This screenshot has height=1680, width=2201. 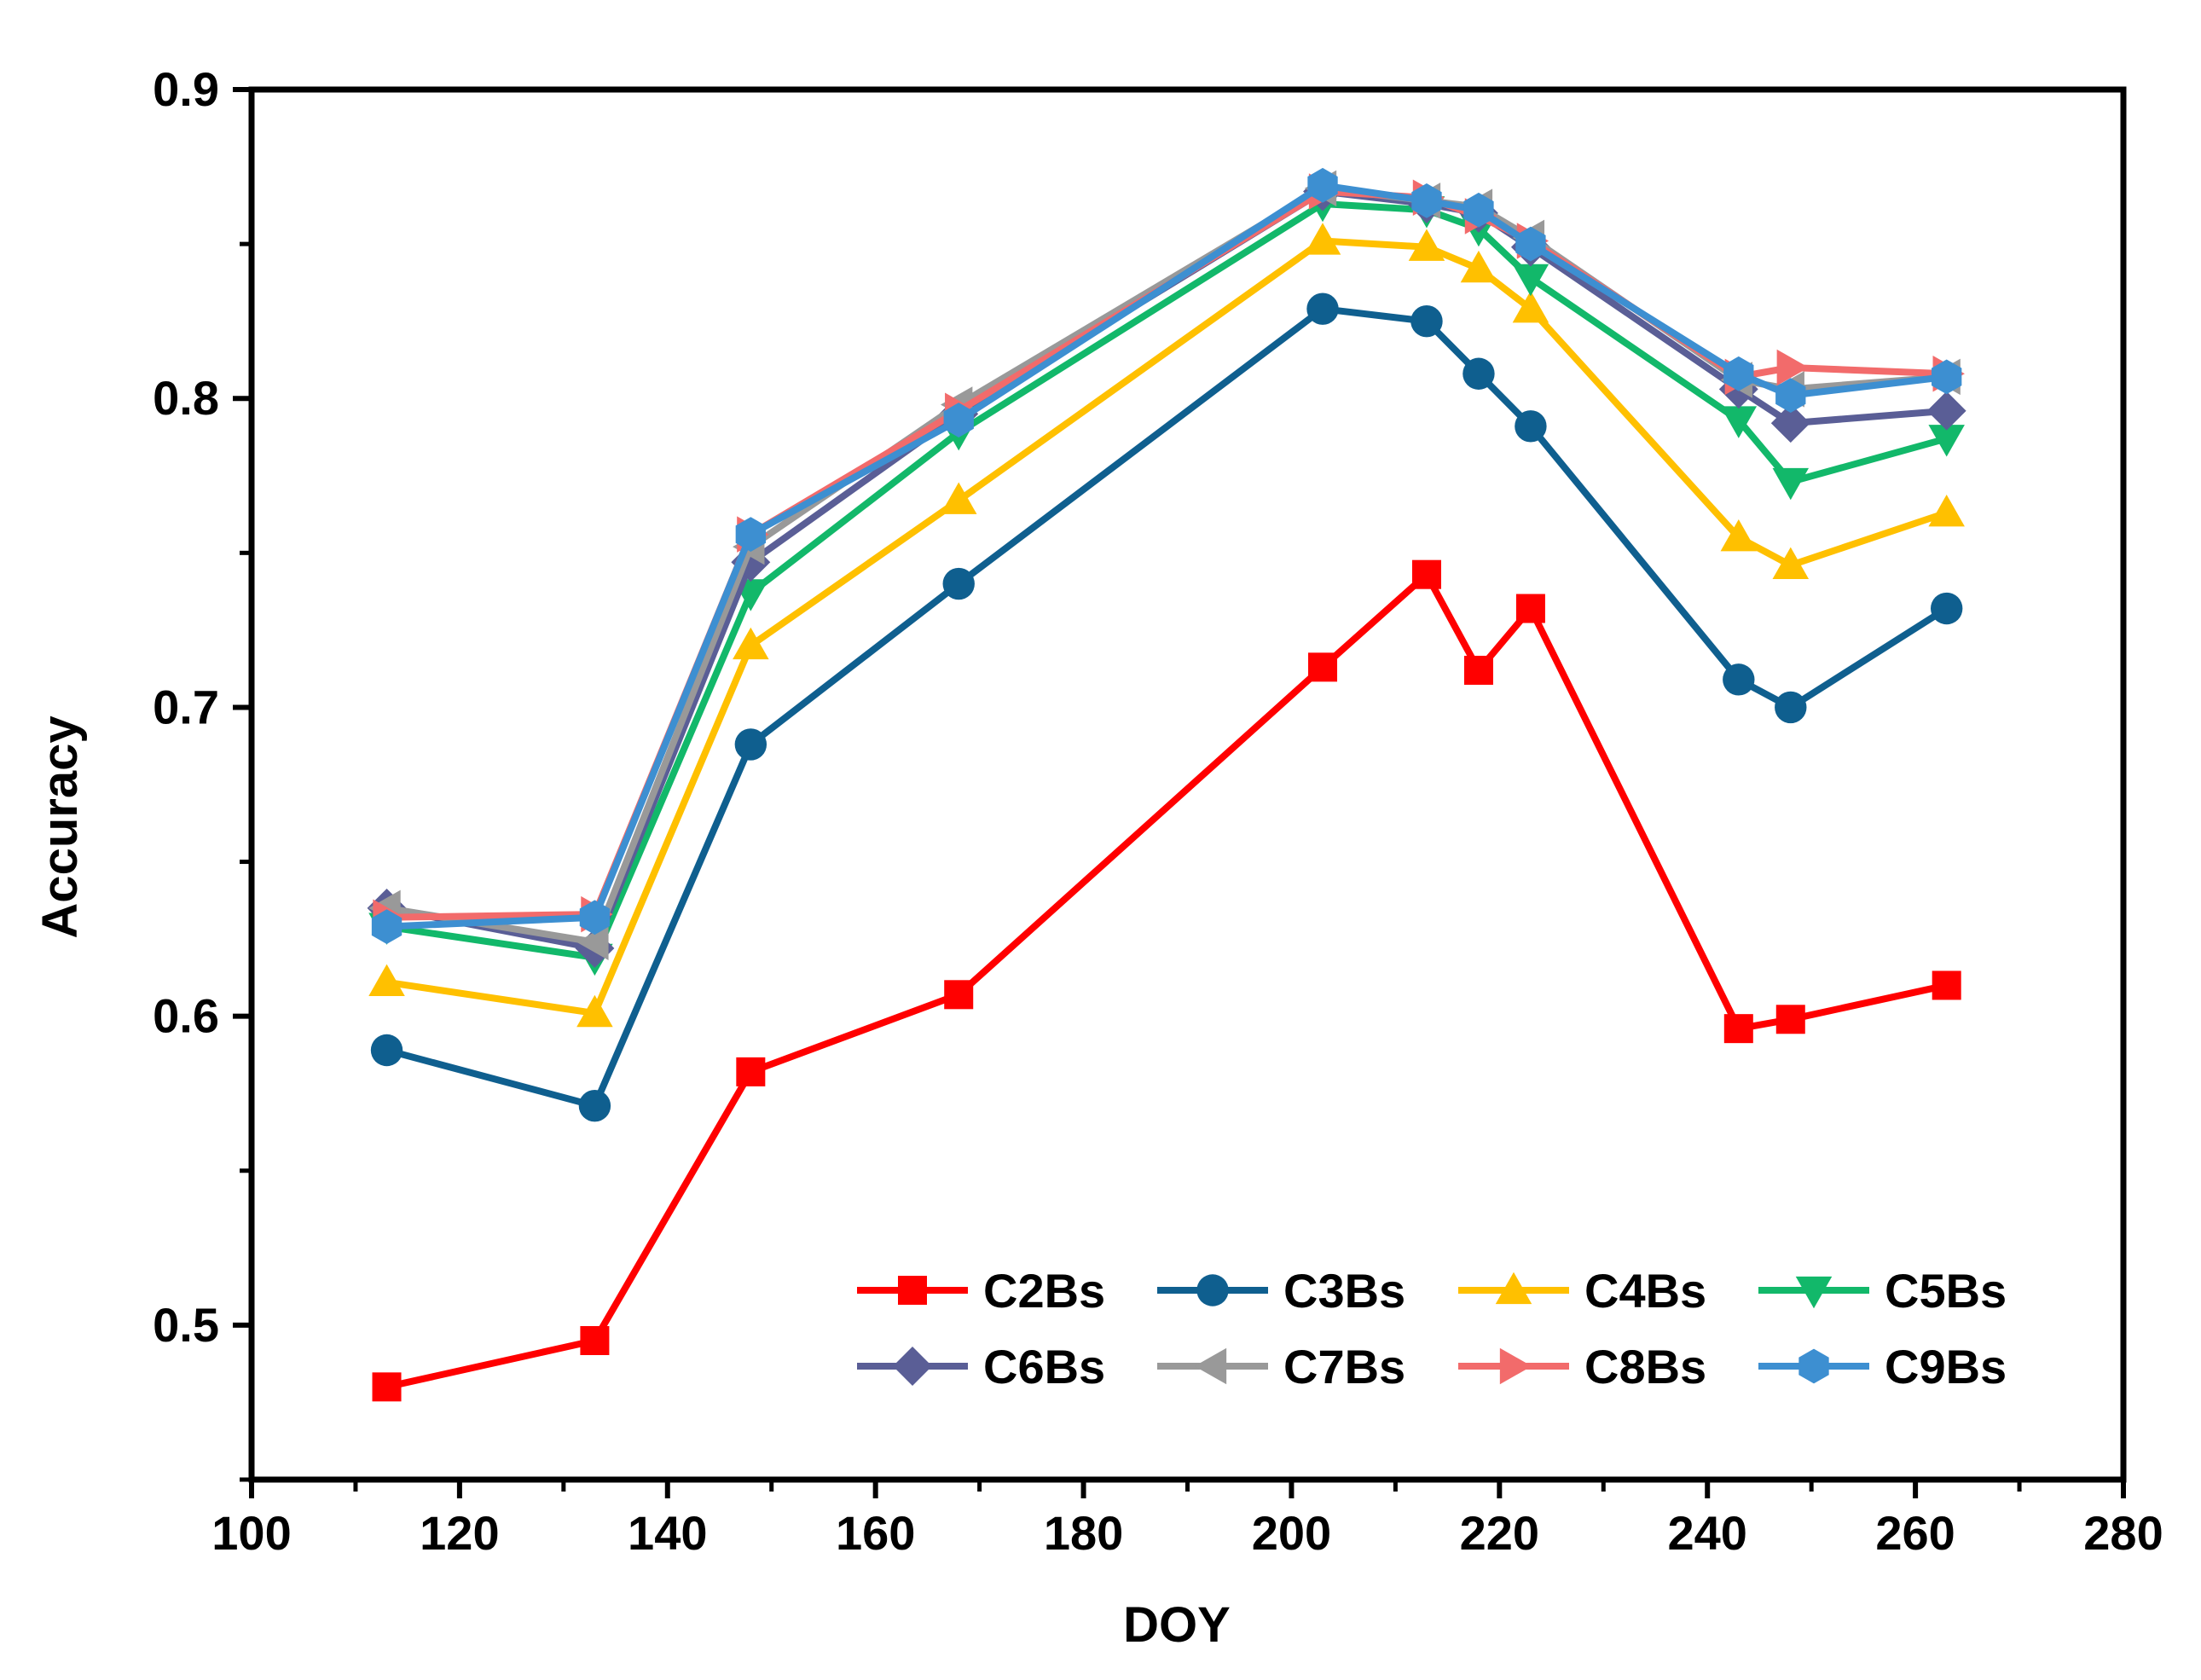 What do you see at coordinates (1946, 1291) in the screenshot?
I see `legend-label: C5Bs` at bounding box center [1946, 1291].